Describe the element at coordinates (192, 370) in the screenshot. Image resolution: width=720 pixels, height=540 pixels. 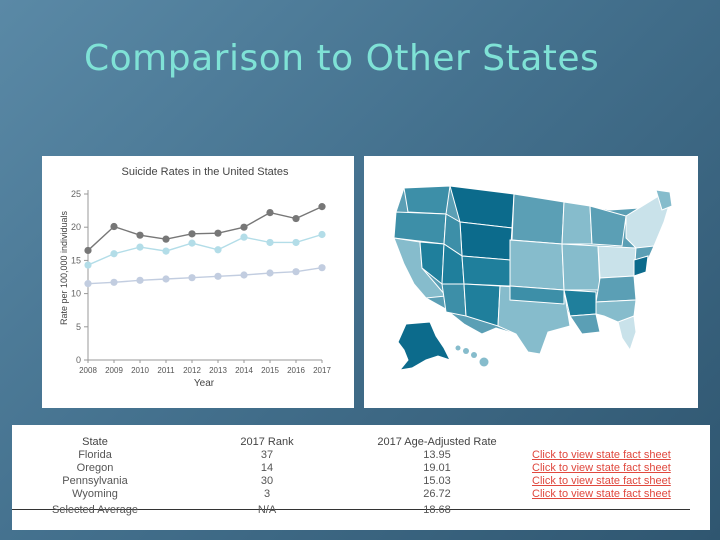
I see `x-tick-label: 2012` at that location.